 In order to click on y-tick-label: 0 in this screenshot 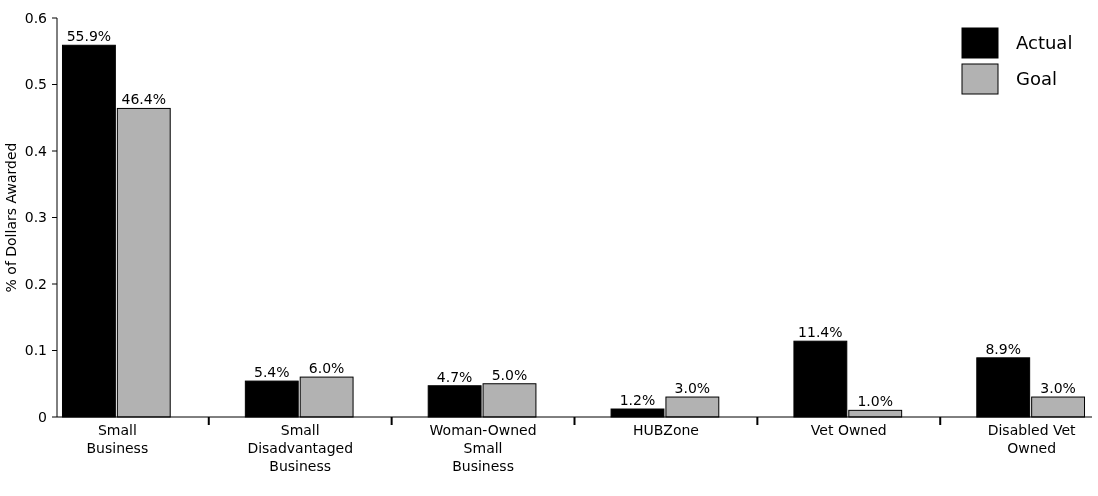, I will do `click(42, 416)`.